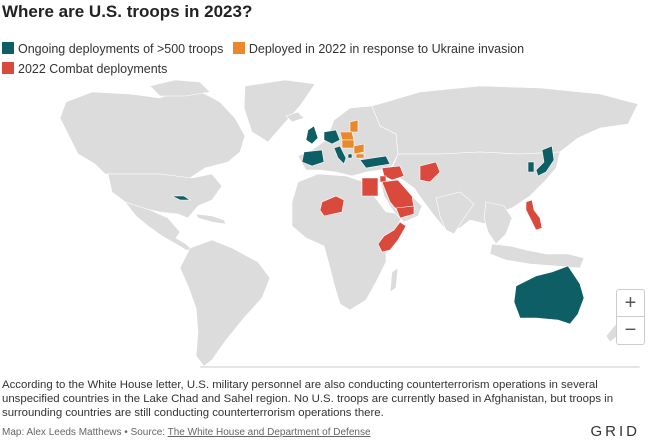  I want to click on legend-swatch-ukraine, so click(238, 48).